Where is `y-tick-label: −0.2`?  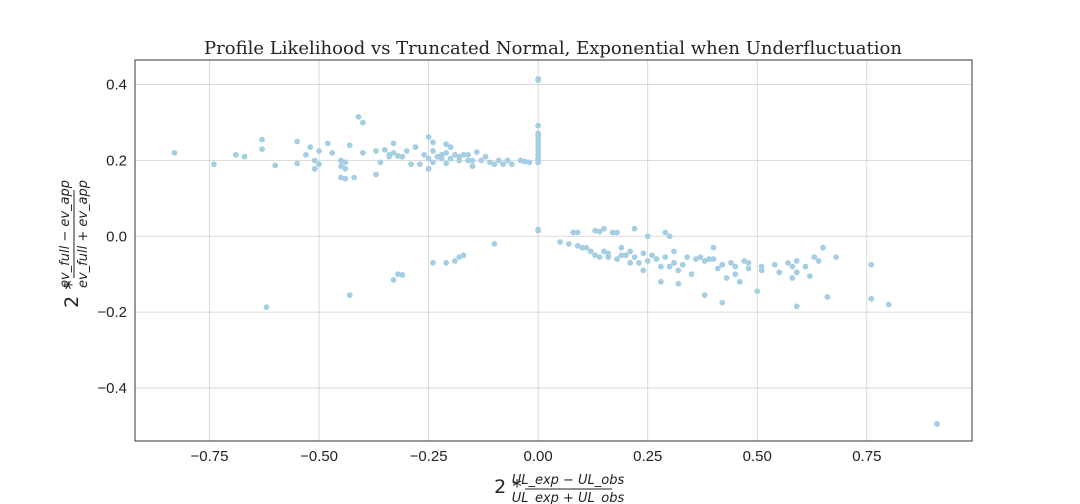
y-tick-label: −0.2 is located at coordinates (112, 312).